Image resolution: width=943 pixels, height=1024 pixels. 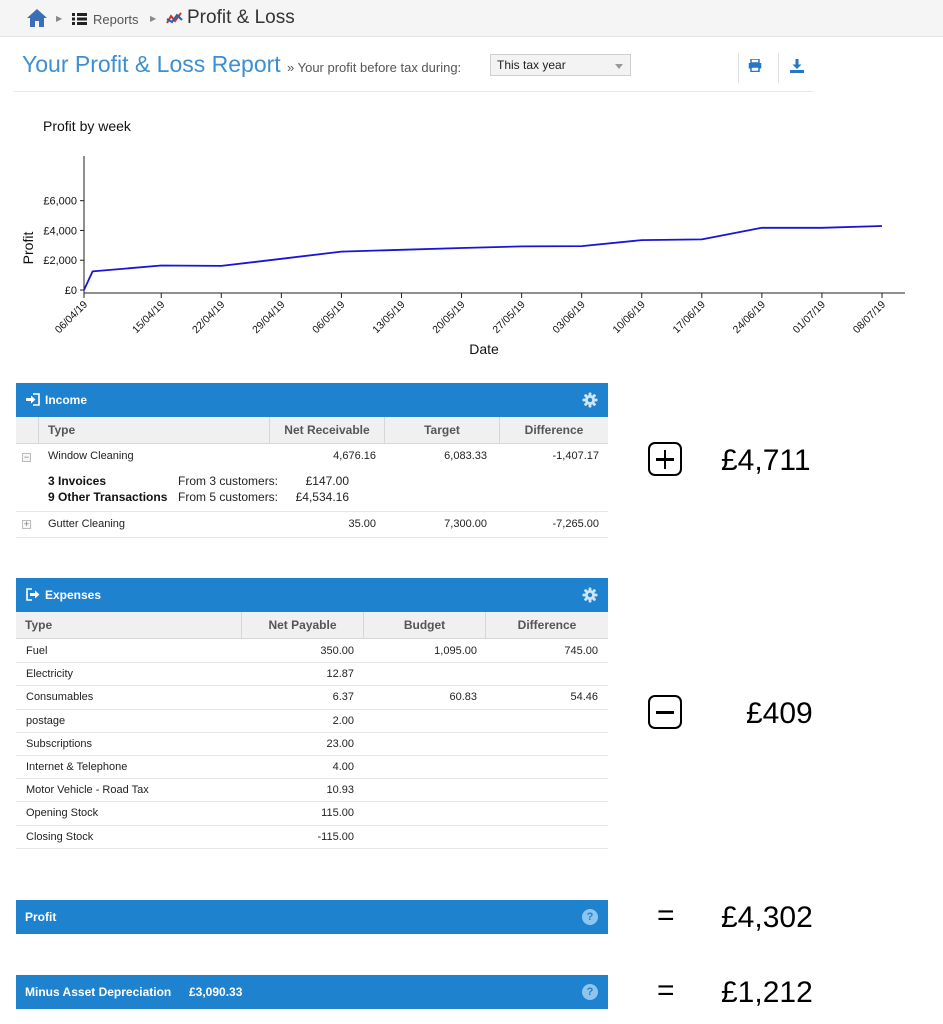 What do you see at coordinates (560, 65) in the screenshot?
I see `period-select: This tax year` at bounding box center [560, 65].